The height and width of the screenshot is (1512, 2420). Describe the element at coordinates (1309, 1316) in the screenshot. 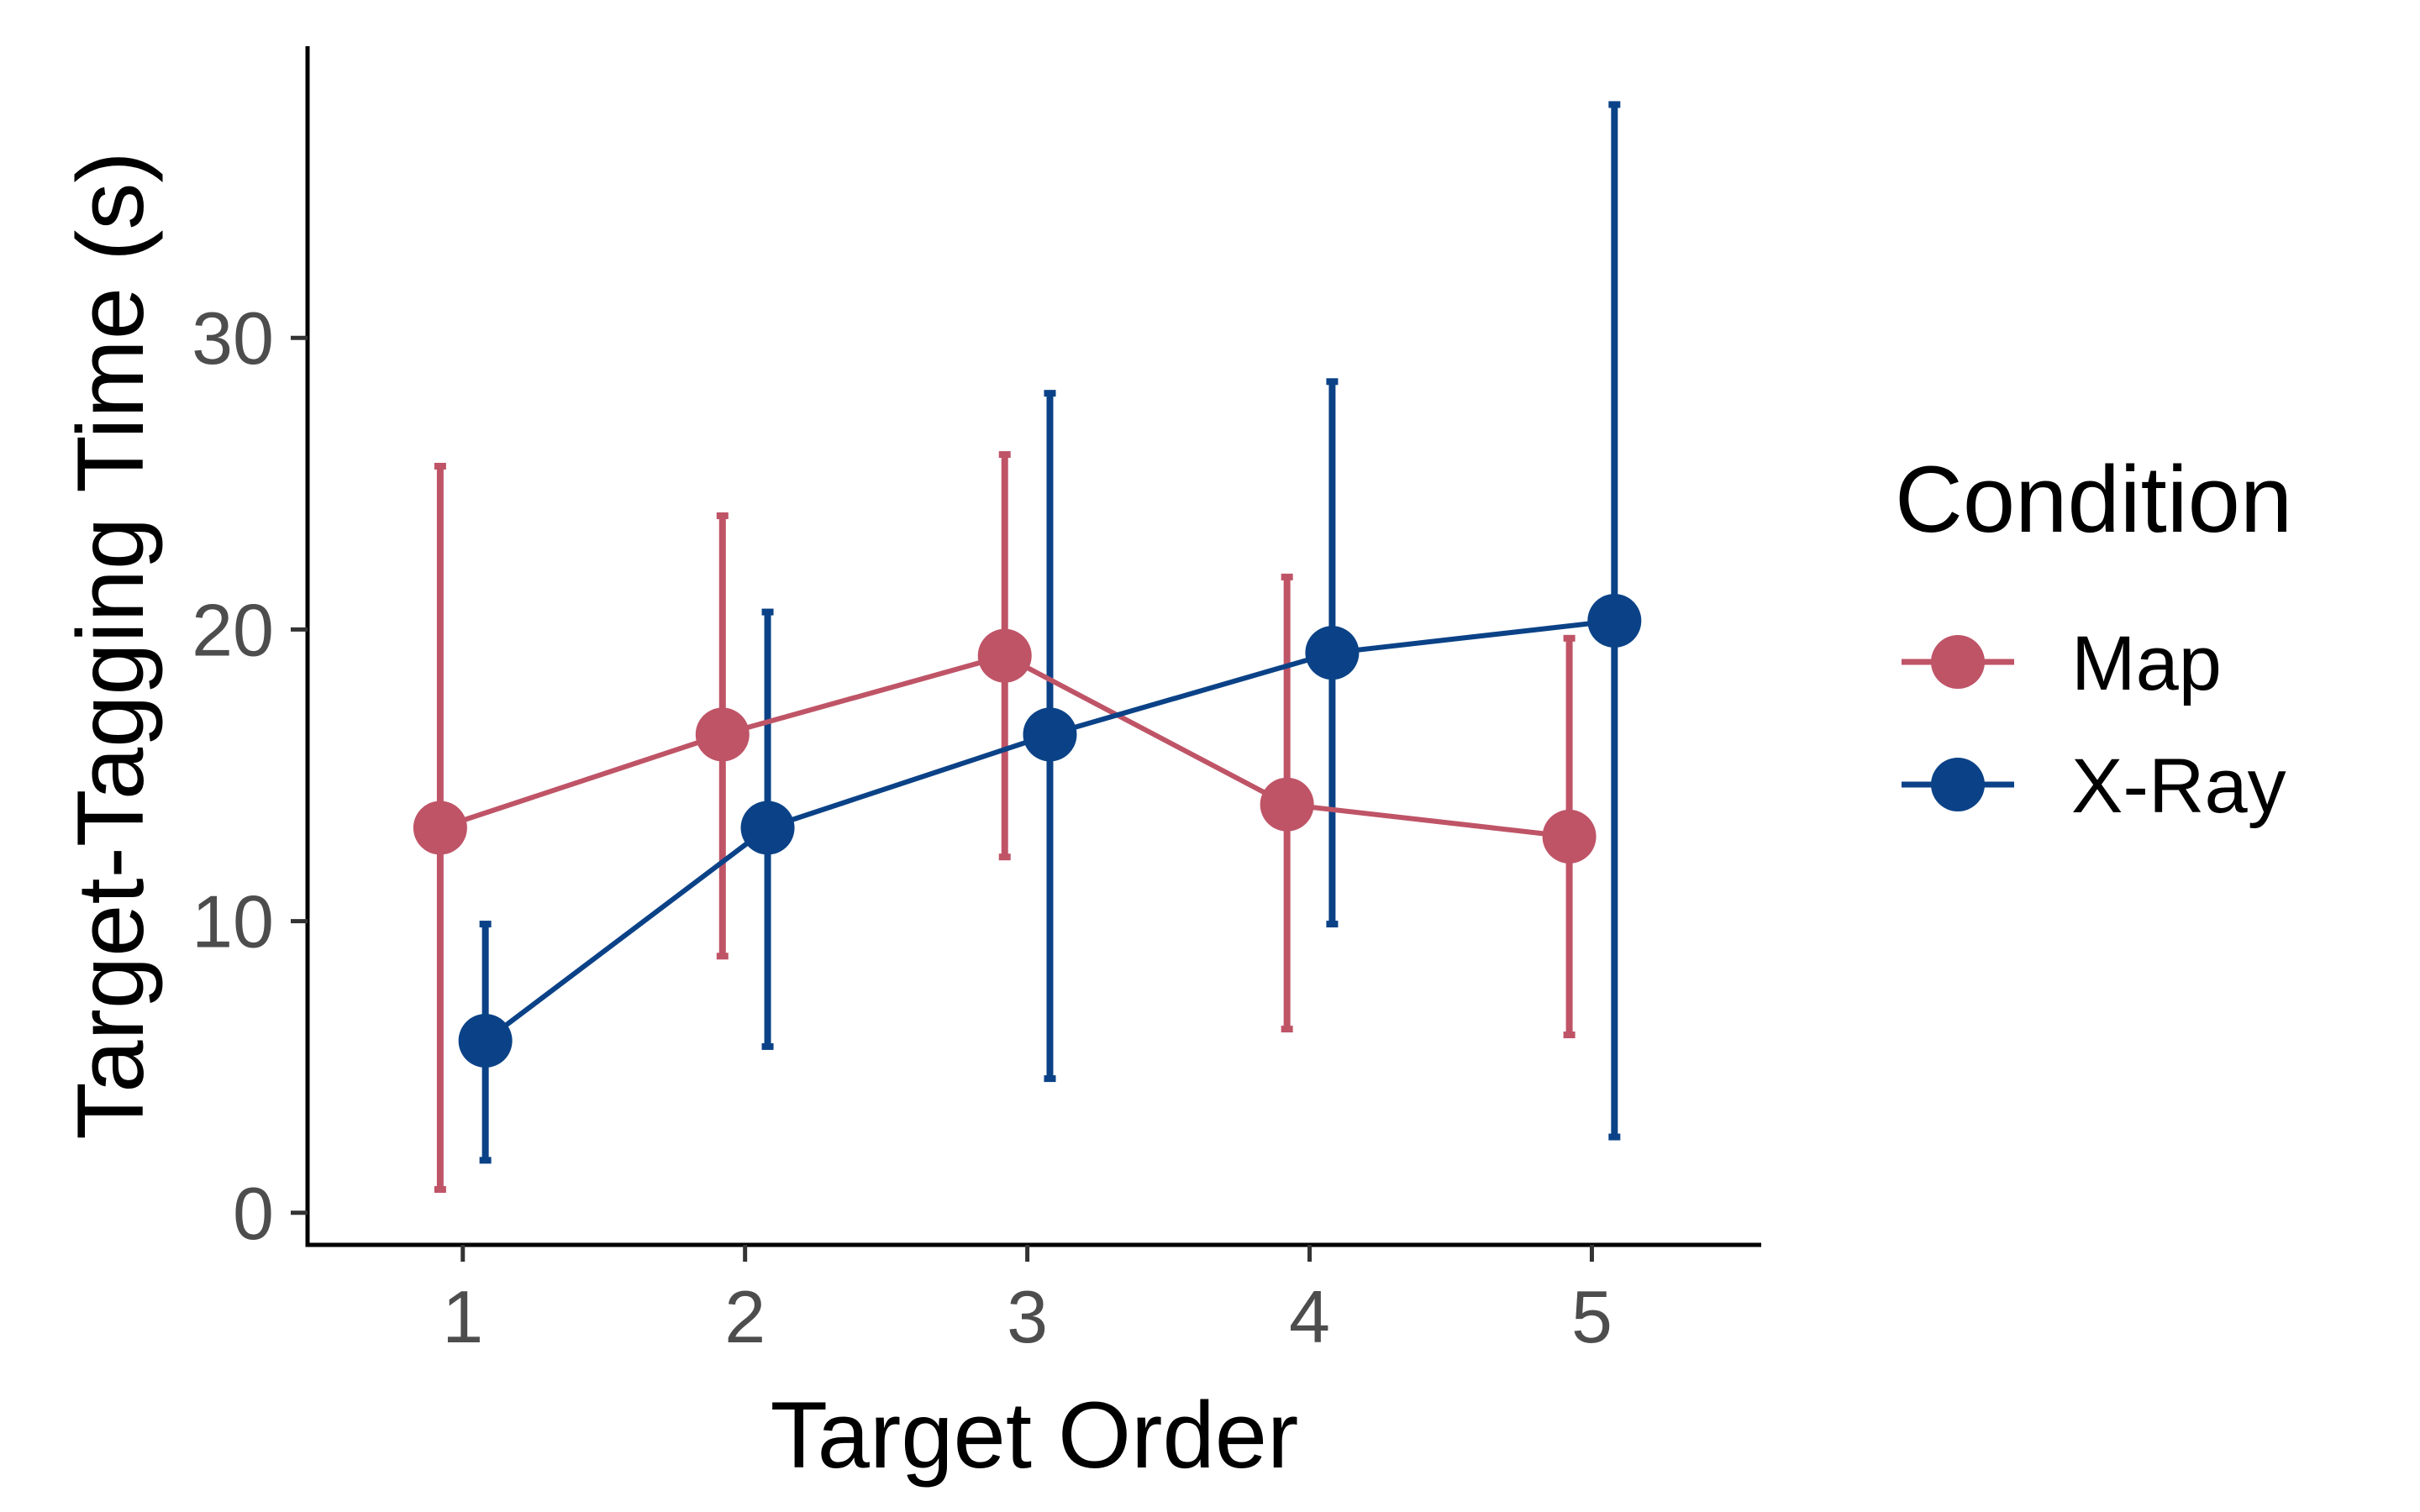

I see `x-tick-label: 4` at that location.